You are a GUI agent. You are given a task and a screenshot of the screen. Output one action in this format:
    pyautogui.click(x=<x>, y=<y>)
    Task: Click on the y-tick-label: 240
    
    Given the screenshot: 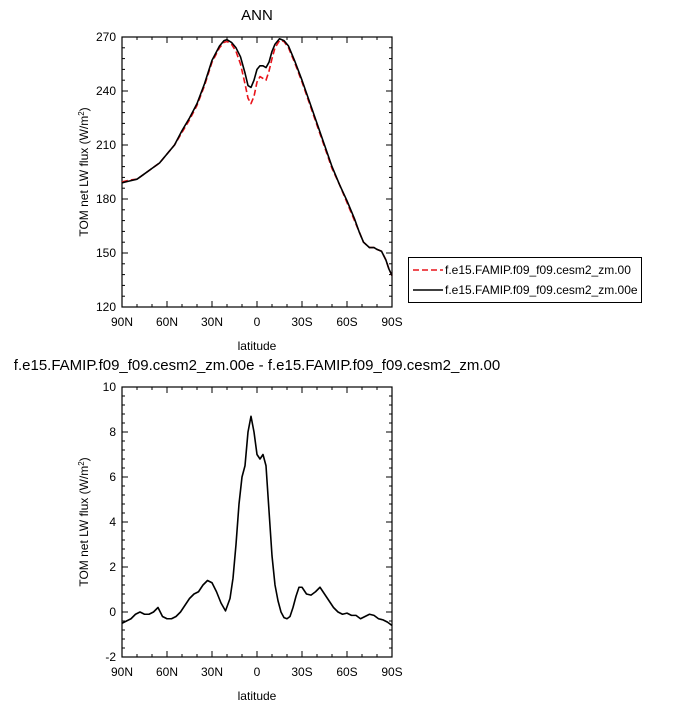 What is the action you would take?
    pyautogui.click(x=106, y=91)
    